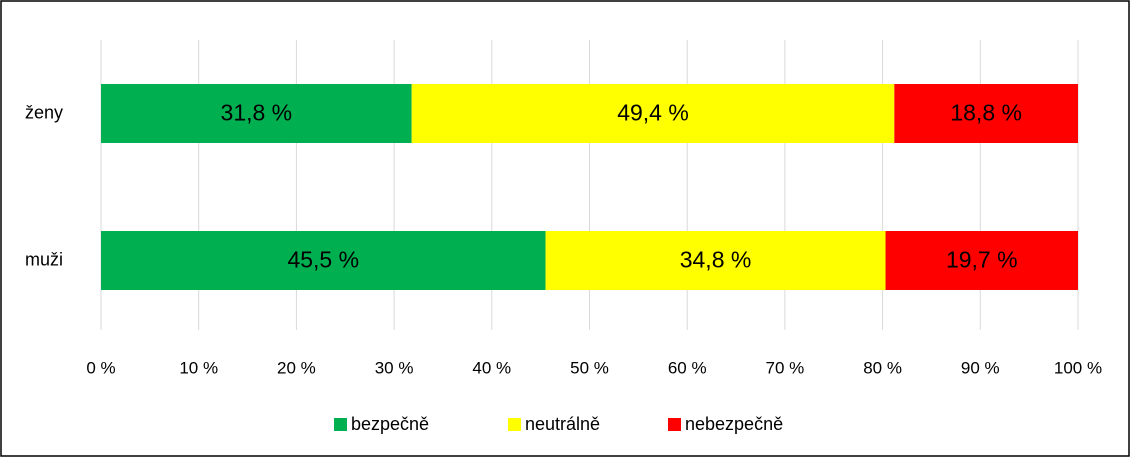  What do you see at coordinates (589, 367) in the screenshot?
I see `x-tick-label: 50 %` at bounding box center [589, 367].